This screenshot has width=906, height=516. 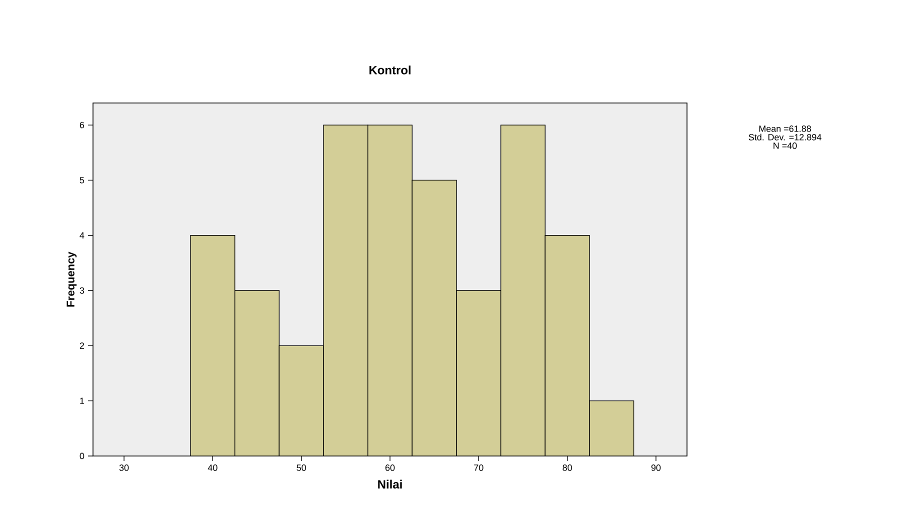 What do you see at coordinates (82, 456) in the screenshot?
I see `y-tick-label: 0` at bounding box center [82, 456].